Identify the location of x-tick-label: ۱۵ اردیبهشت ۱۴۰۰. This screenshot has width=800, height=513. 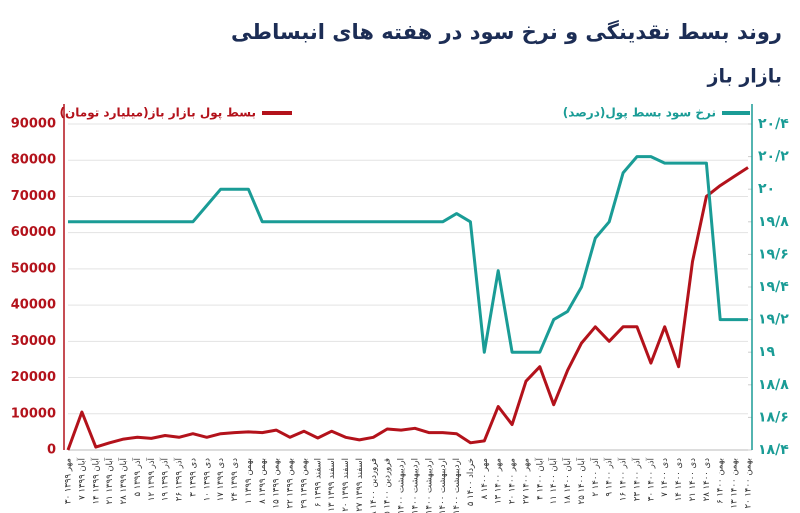
(429, 485).